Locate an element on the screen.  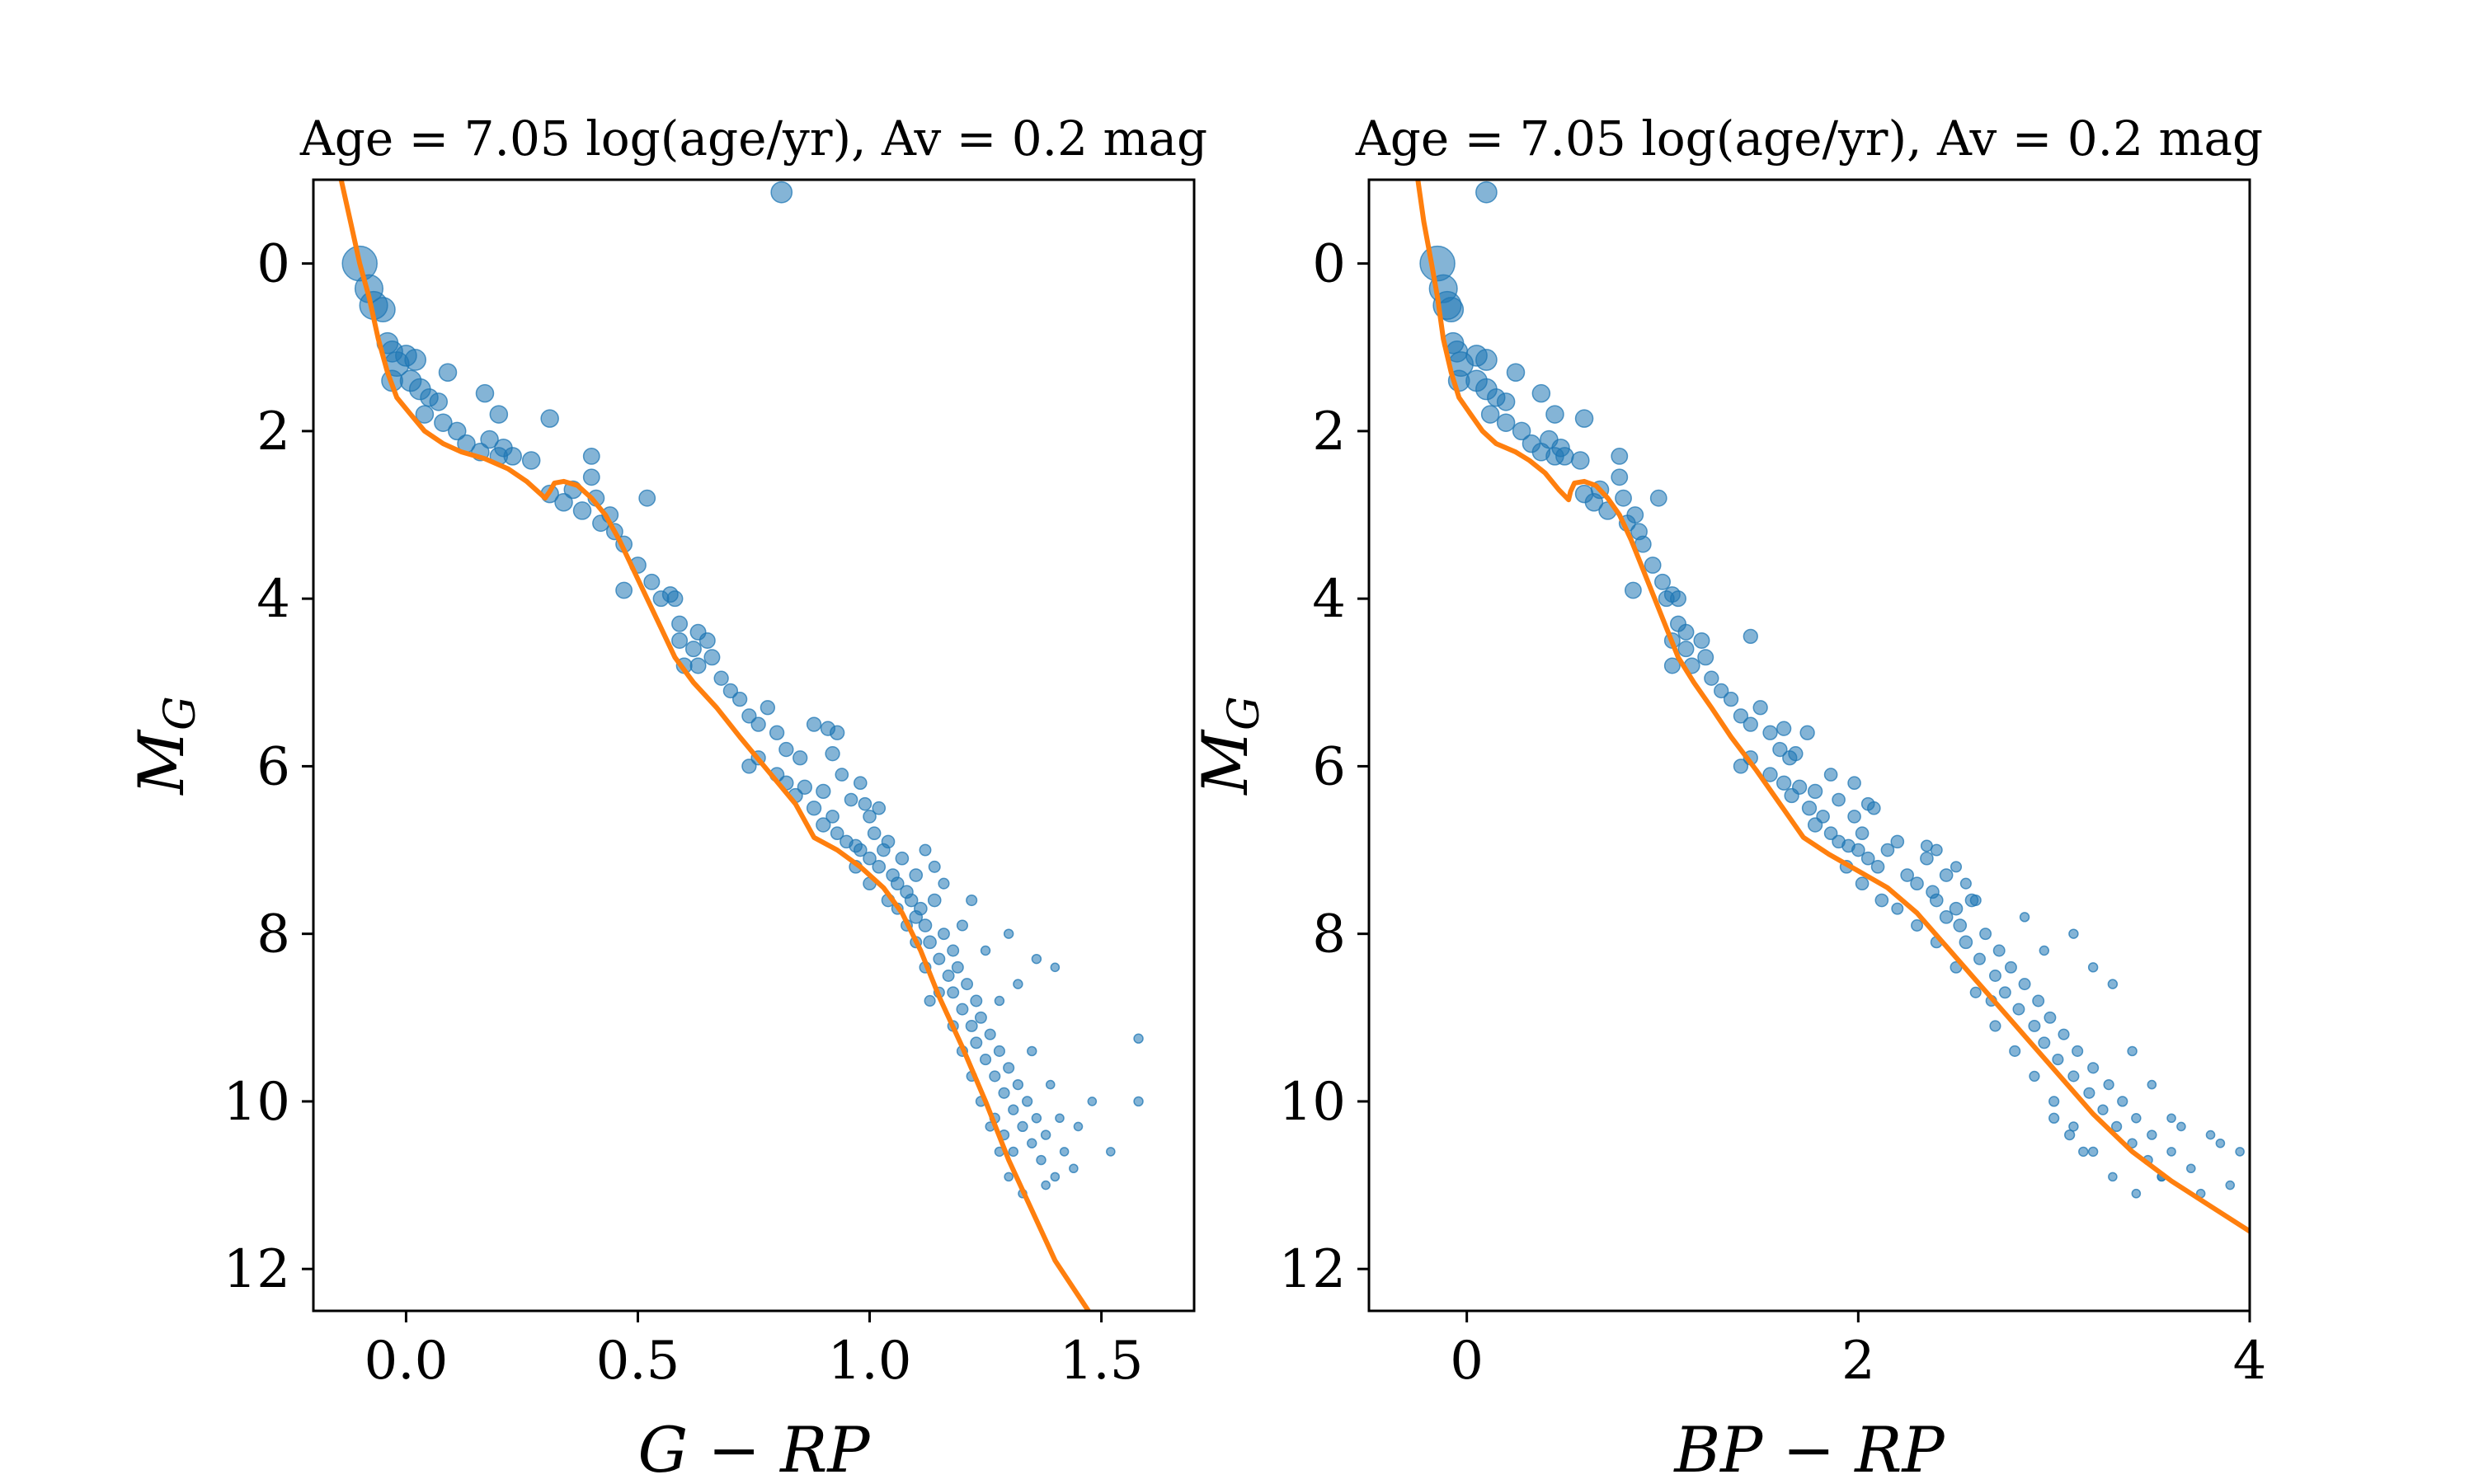
left-panel-title: Age = 7.05 log(age/yr), Av = 0.2 mag is located at coordinates (753, 138).